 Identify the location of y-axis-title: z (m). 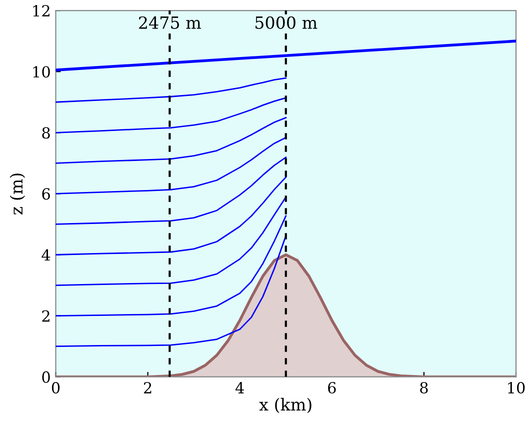
(18, 194).